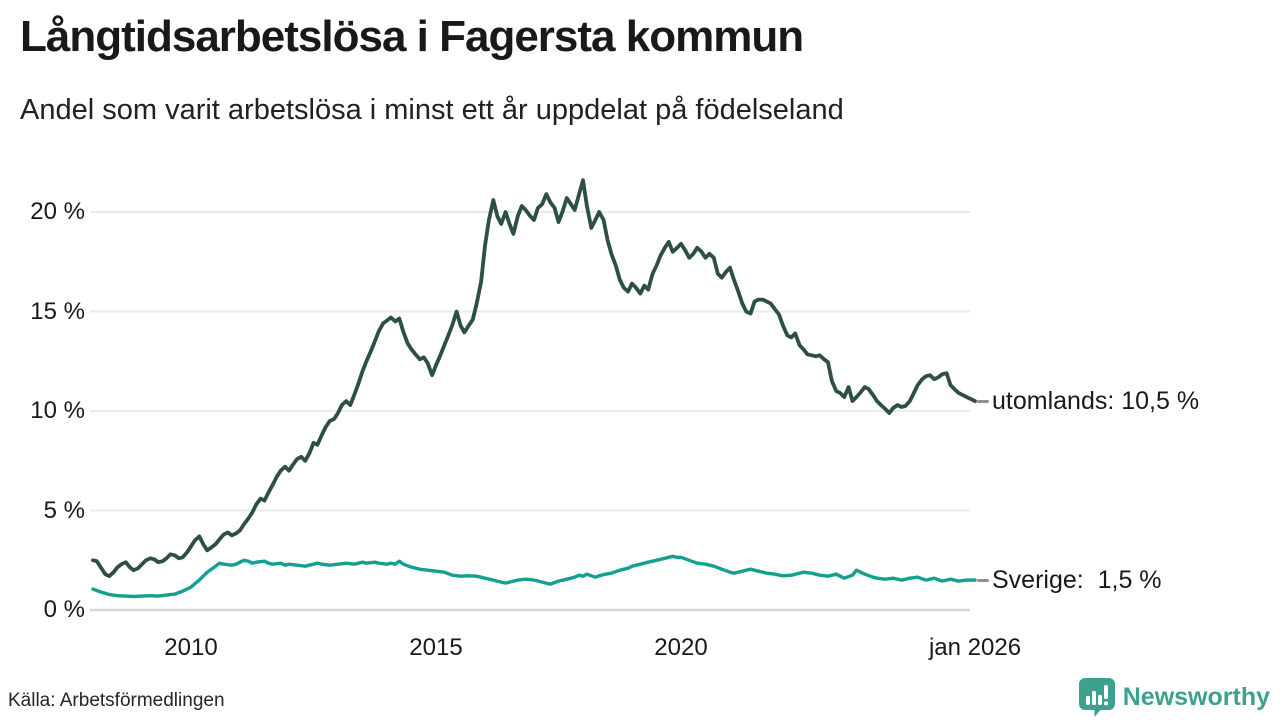 The width and height of the screenshot is (1280, 720). What do you see at coordinates (57, 211) in the screenshot?
I see `y-tick-label: 20 %` at bounding box center [57, 211].